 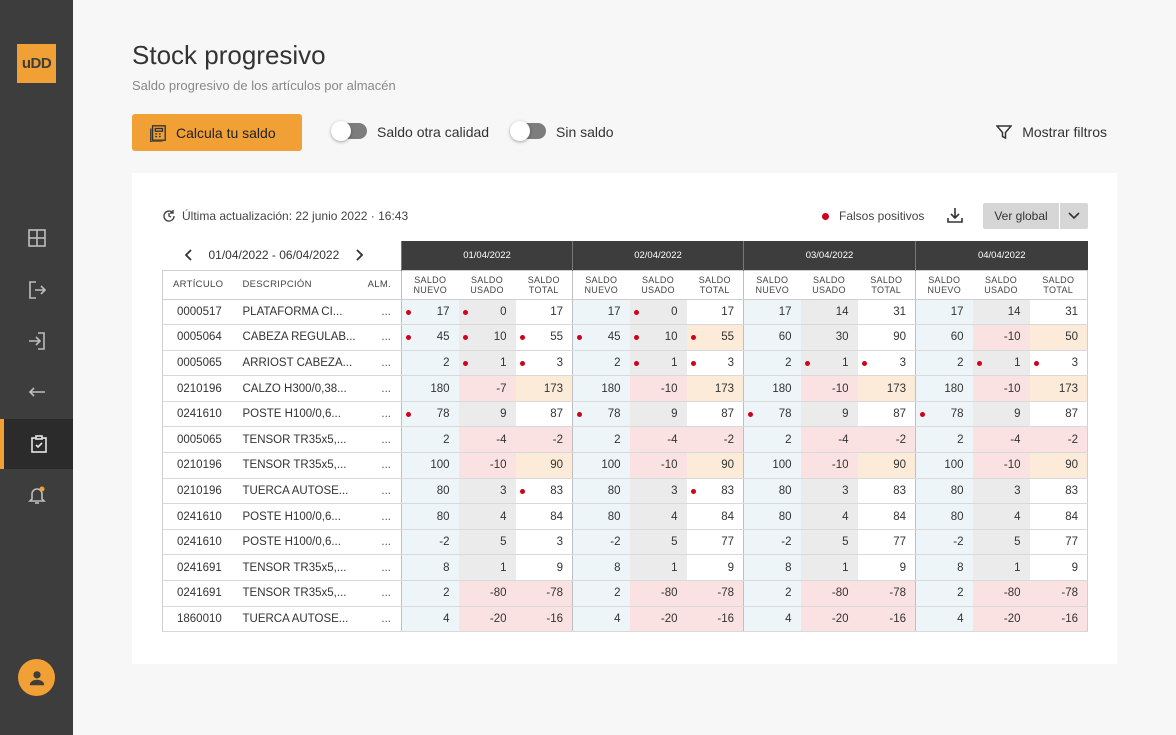 I want to click on article-cell: 0241691, so click(x=197, y=568).